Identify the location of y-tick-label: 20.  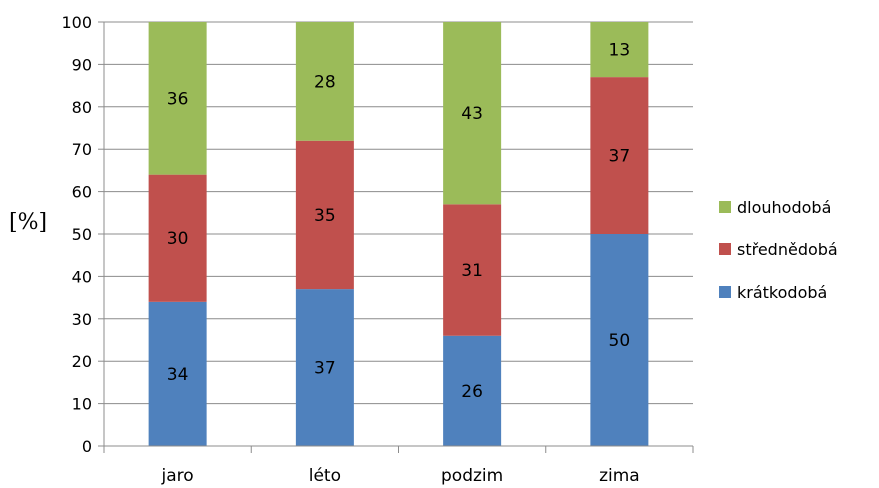
(82, 361).